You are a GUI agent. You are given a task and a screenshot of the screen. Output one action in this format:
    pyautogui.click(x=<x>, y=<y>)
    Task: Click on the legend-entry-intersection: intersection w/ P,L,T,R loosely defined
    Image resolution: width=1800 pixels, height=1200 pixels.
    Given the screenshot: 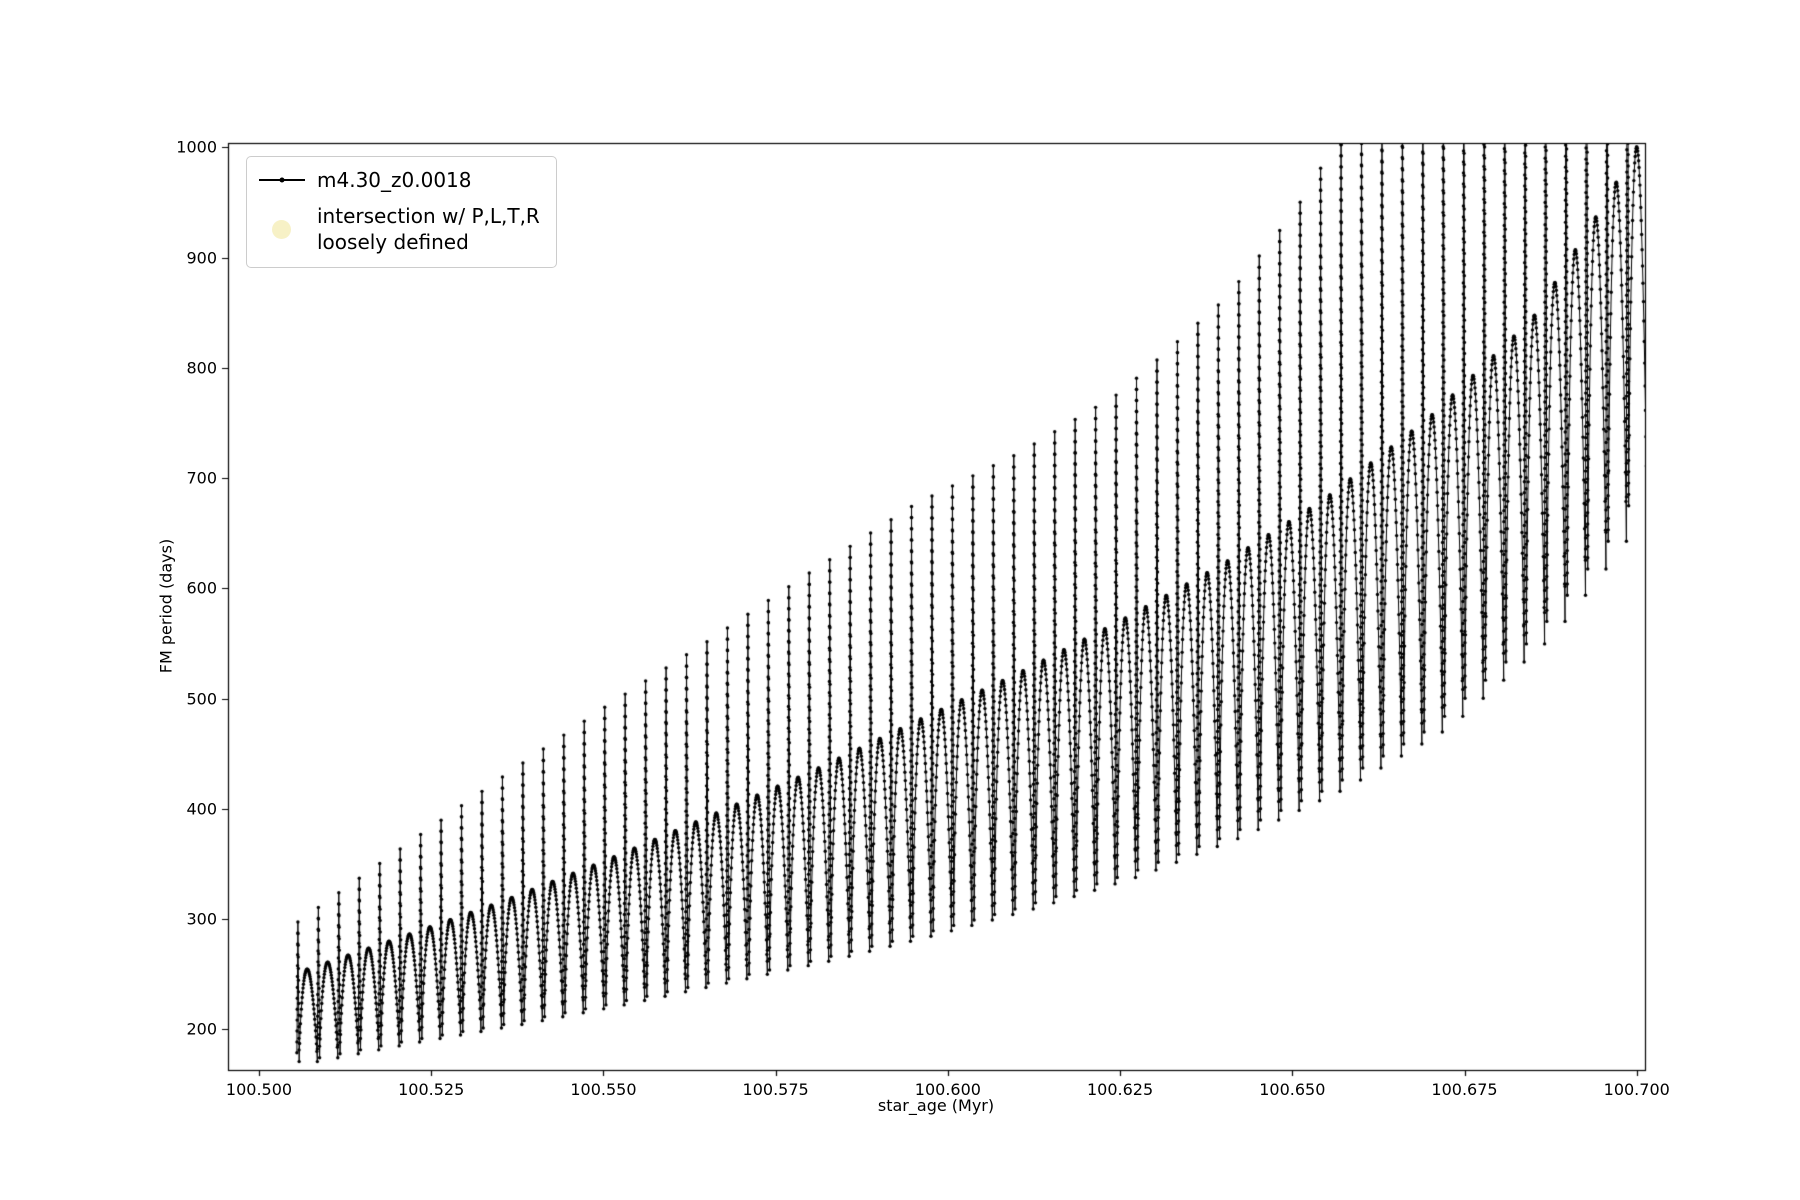 What is the action you would take?
    pyautogui.click(x=399, y=229)
    